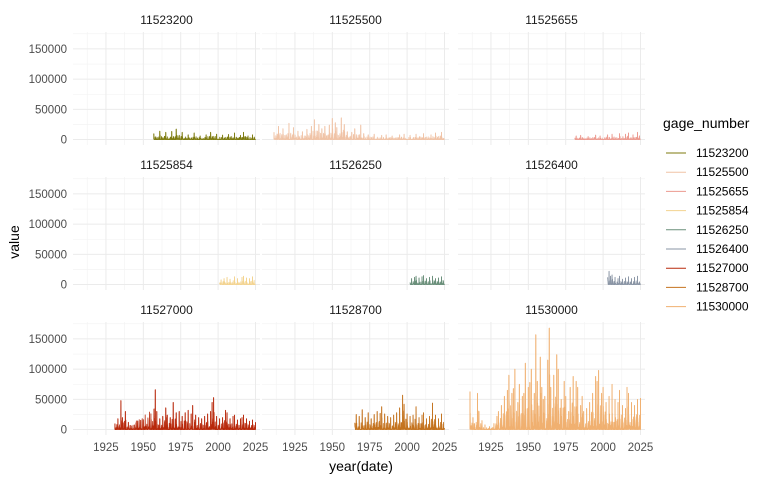 This screenshot has width=768, height=480. Describe the element at coordinates (551, 310) in the screenshot. I see `facet-strip-label: 11530000` at that location.